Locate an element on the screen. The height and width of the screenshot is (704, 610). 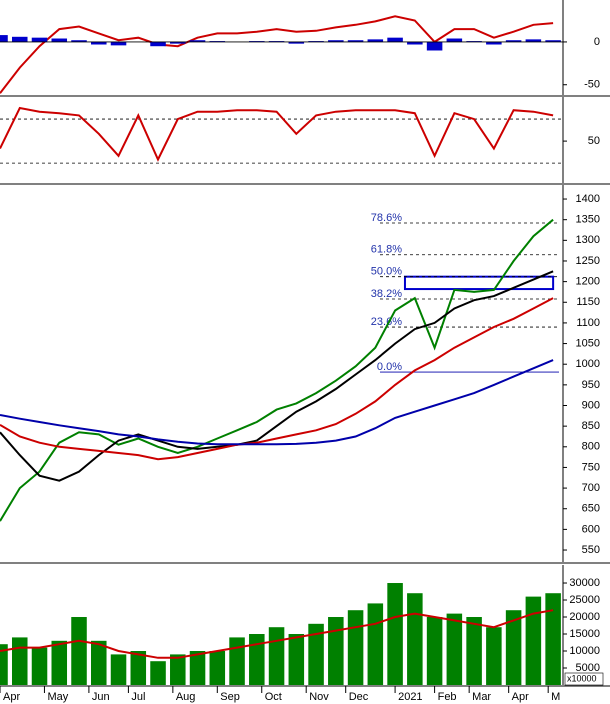
y-tick-label: 1250 is located at coordinates (588, 261).